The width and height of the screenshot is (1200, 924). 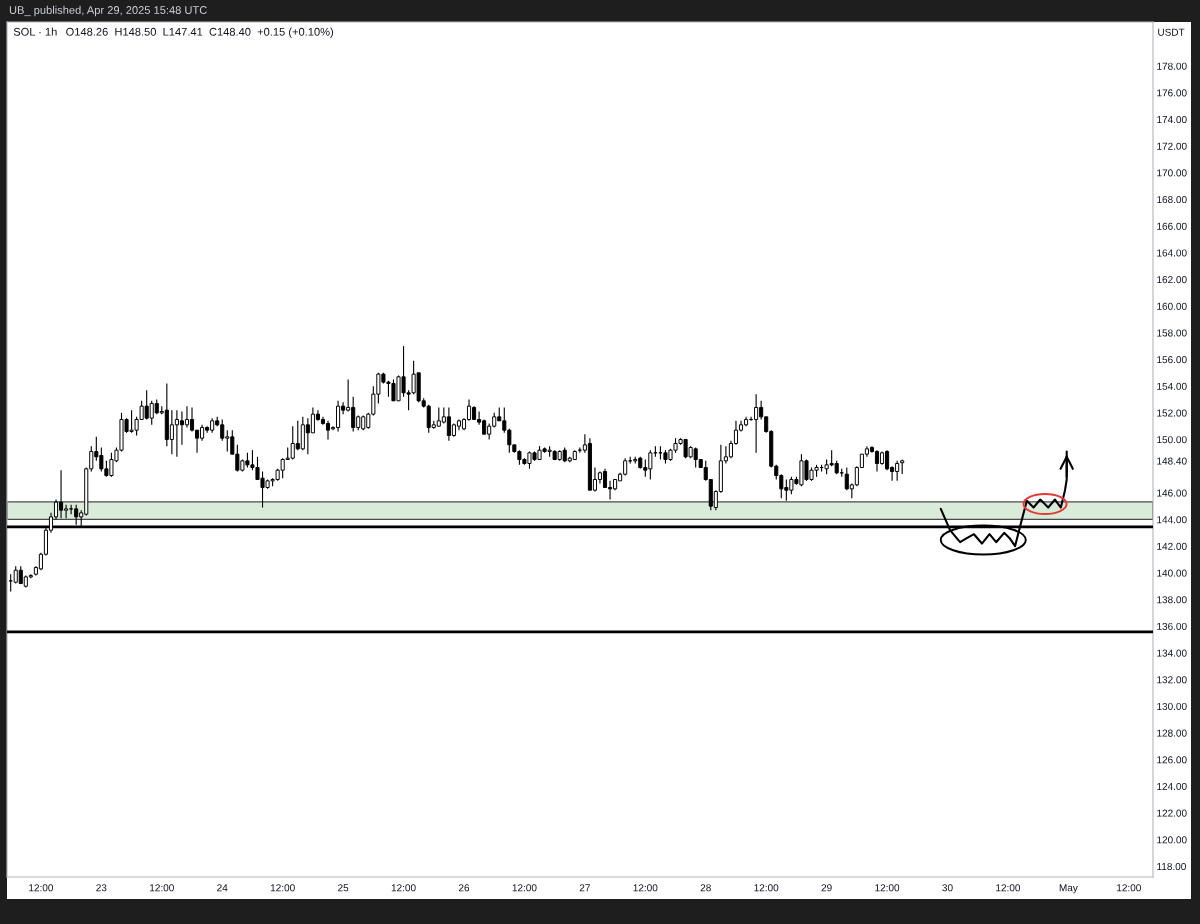 What do you see at coordinates (1068, 889) in the screenshot?
I see `x-tick-label: May` at bounding box center [1068, 889].